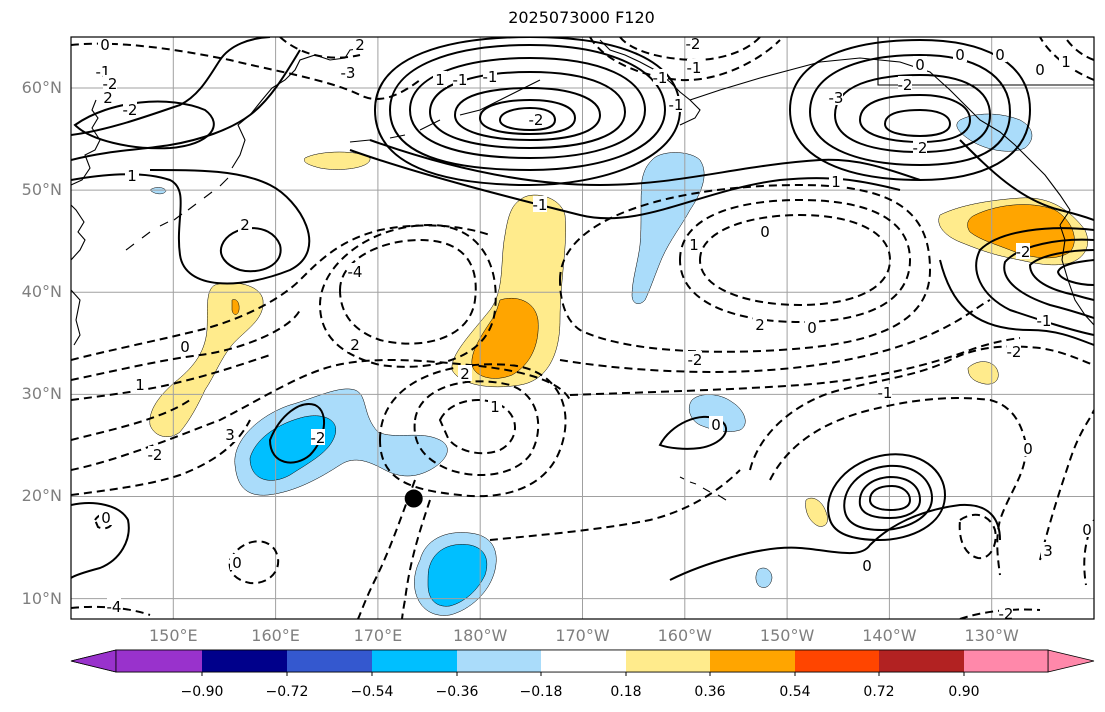 The image size is (1105, 712). What do you see at coordinates (582, 662) in the screenshot?
I see `colorbar` at bounding box center [582, 662].